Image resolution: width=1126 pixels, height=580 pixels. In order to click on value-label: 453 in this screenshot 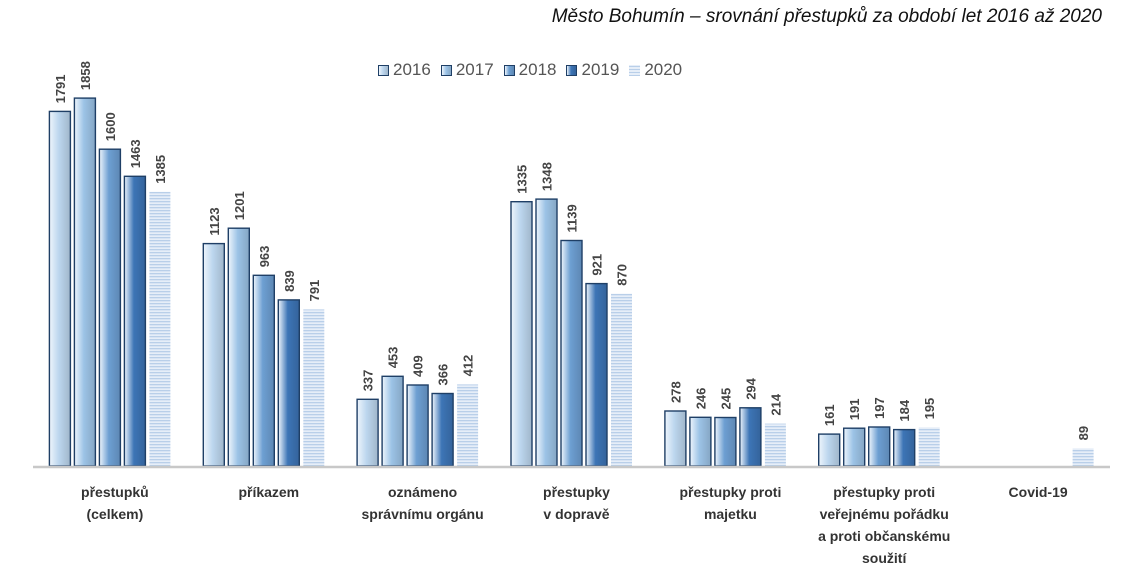, I will do `click(393, 358)`.